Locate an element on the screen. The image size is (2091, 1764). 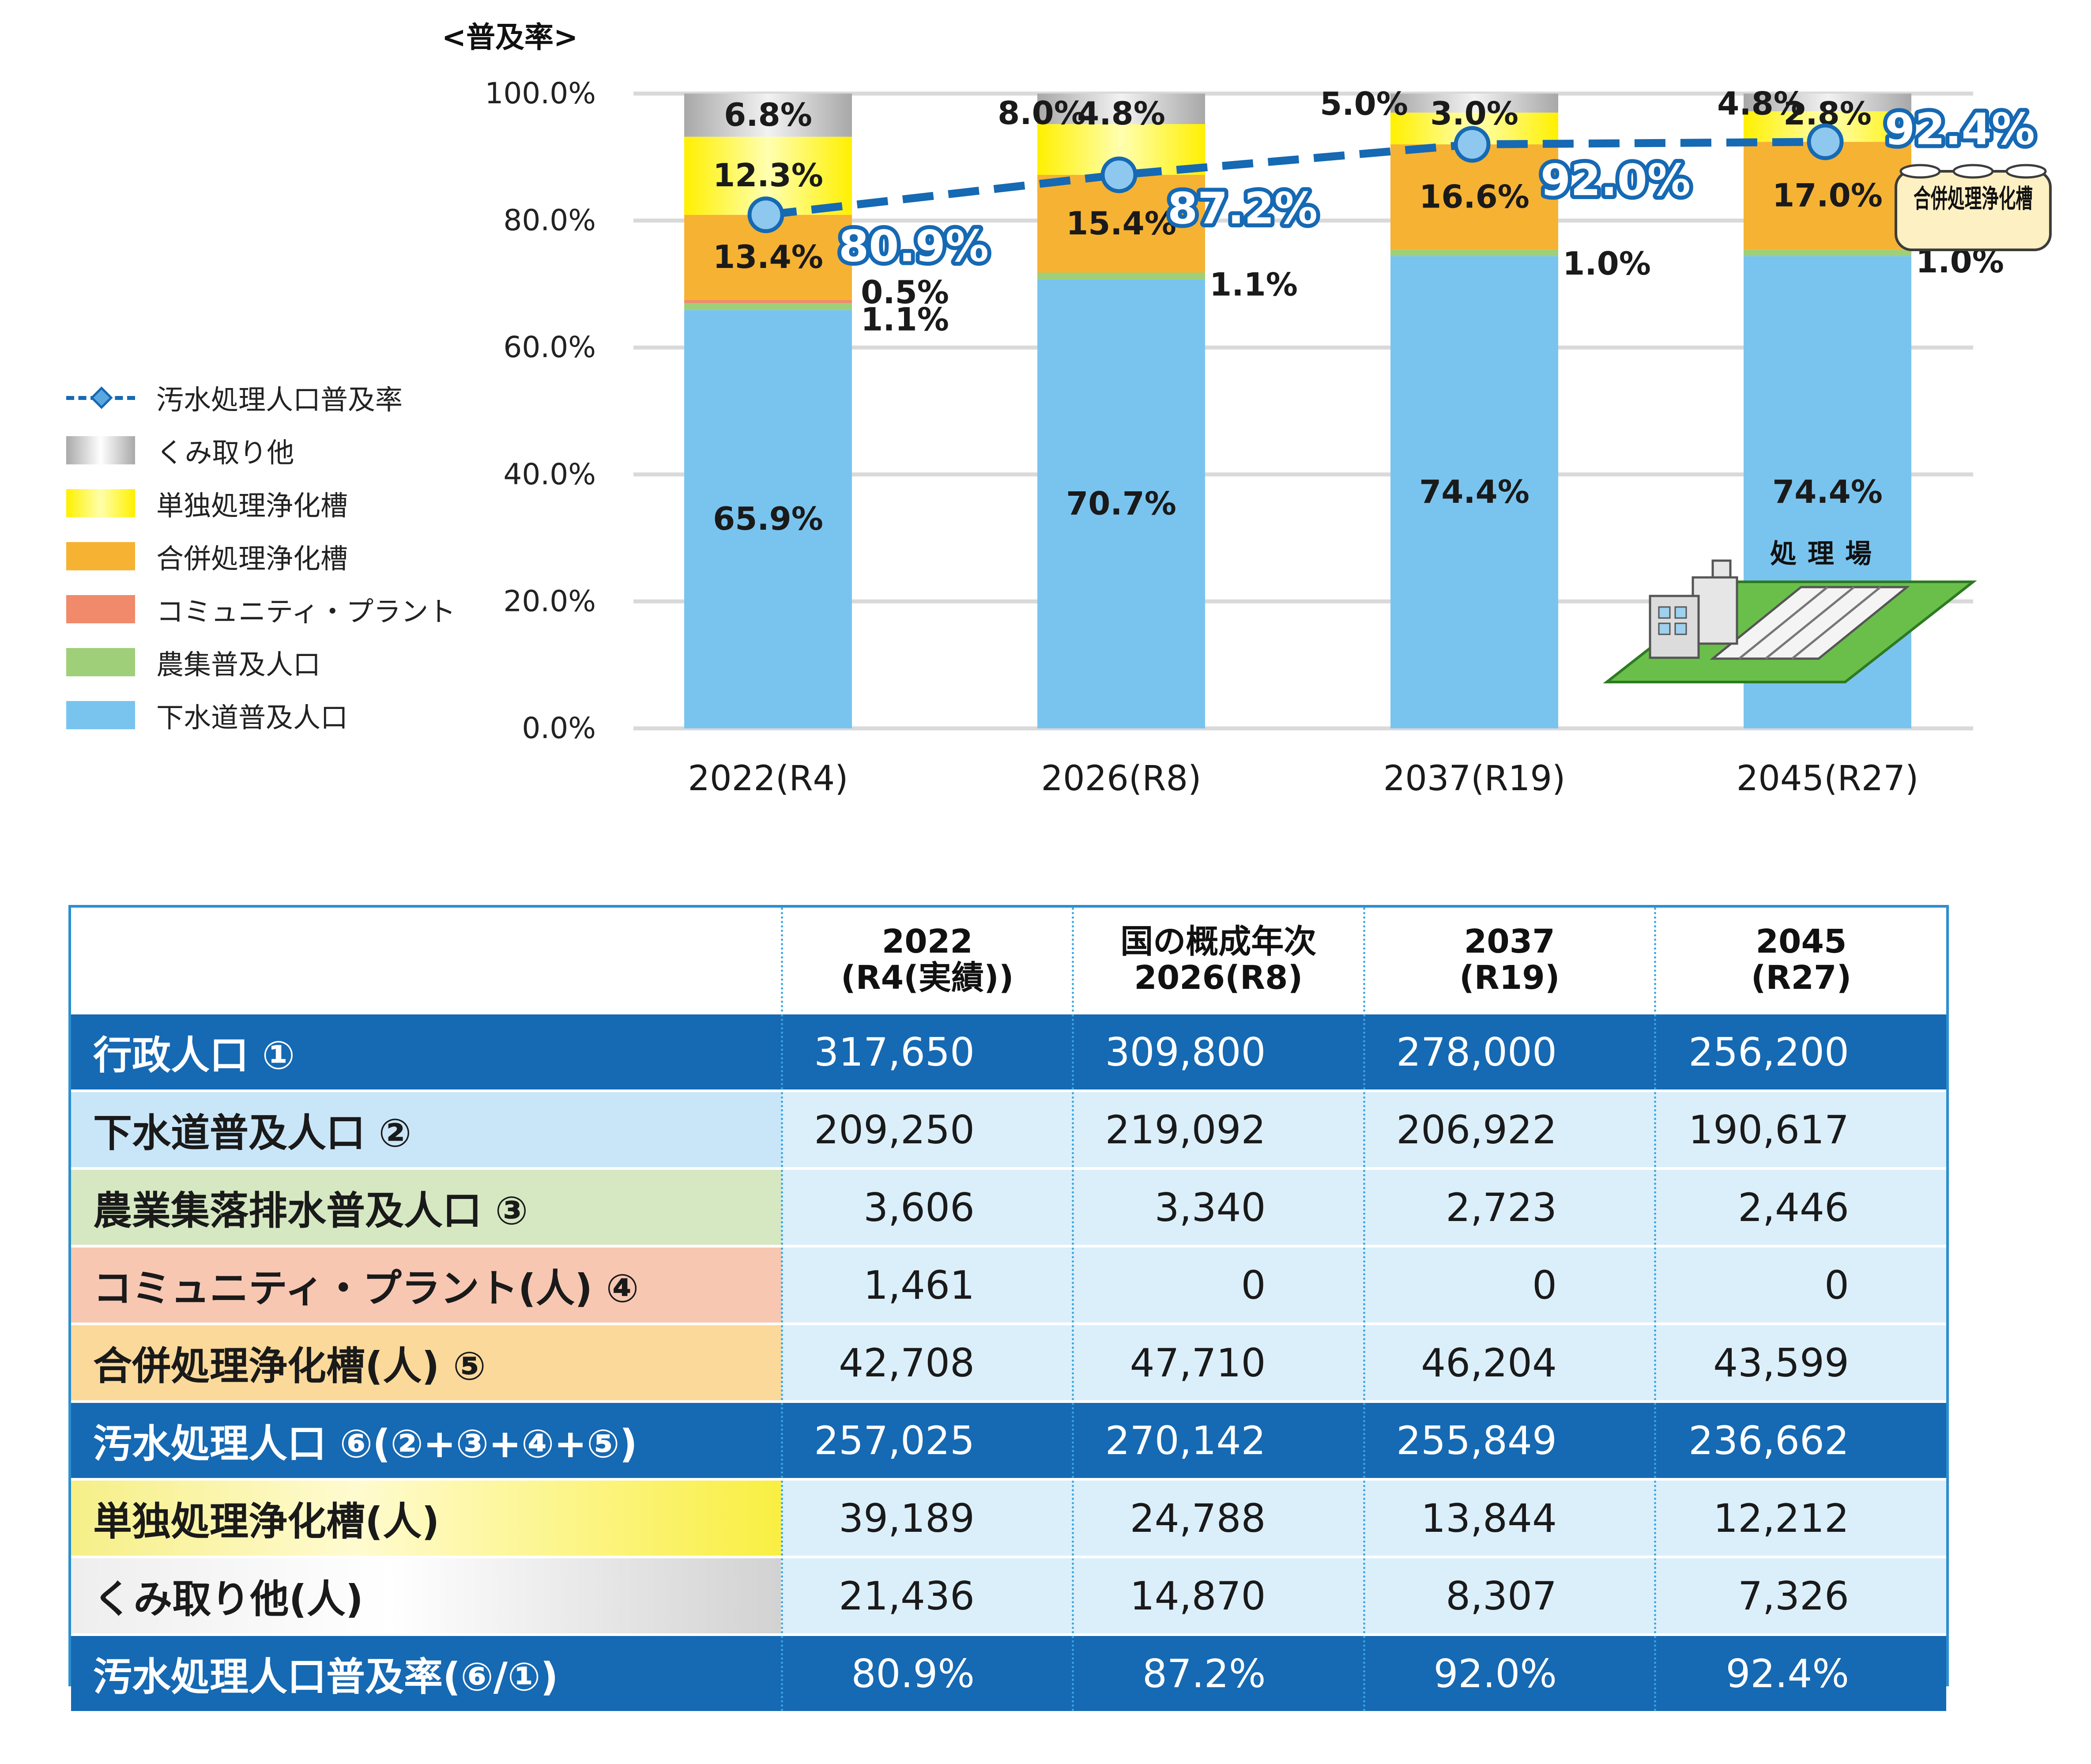
table-cell: 47,710 is located at coordinates (1218, 1362).